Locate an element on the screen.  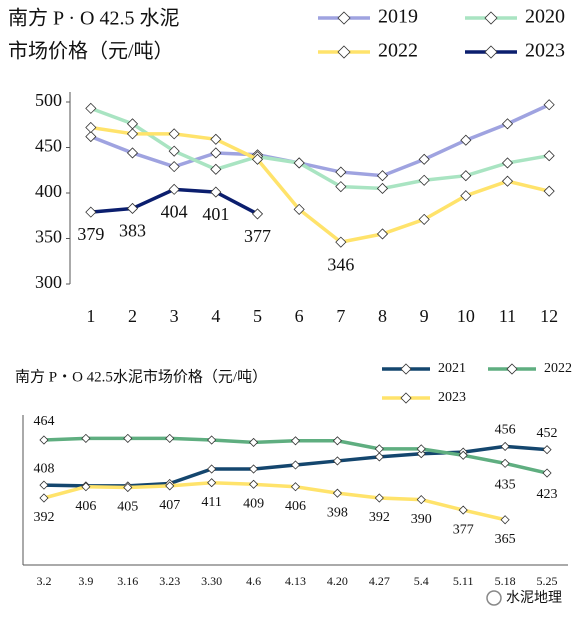
data-label: 464 is located at coordinates (43, 421).